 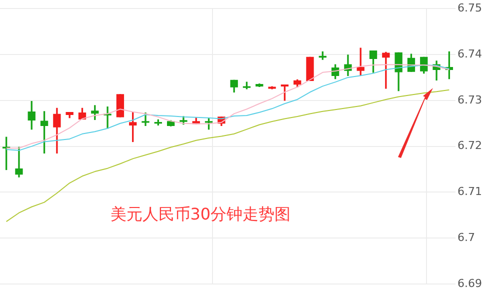 What do you see at coordinates (470, 53) in the screenshot?
I see `y-tick-label: 6.74` at bounding box center [470, 53].